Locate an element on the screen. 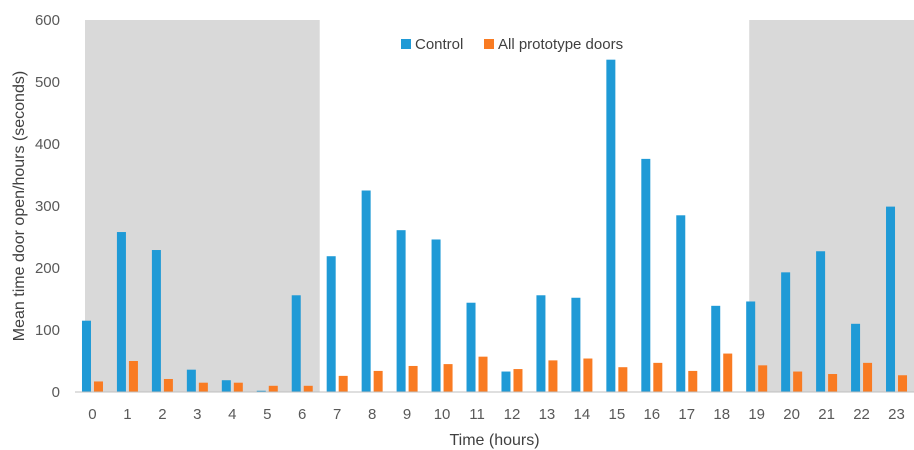 The width and height of the screenshot is (914, 450). x-tick-label: 22 is located at coordinates (861, 414).